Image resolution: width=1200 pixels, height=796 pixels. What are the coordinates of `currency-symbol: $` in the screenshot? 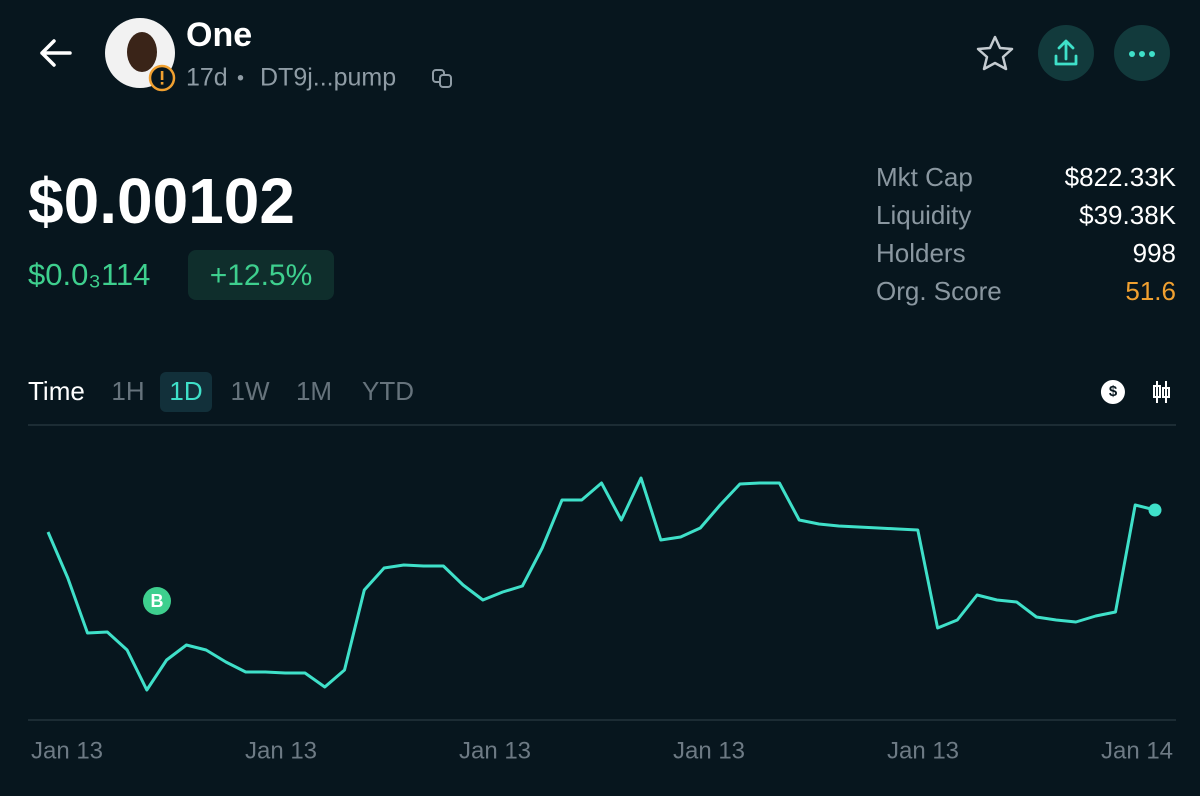 It's located at (1113, 391).